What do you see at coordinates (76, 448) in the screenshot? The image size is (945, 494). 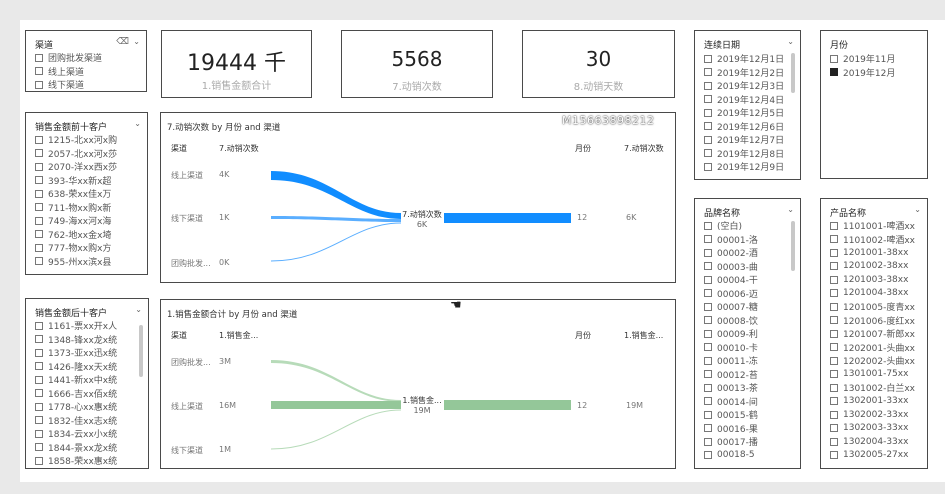 I see `slicer-item-customer: 1844-景xx龙x统` at bounding box center [76, 448].